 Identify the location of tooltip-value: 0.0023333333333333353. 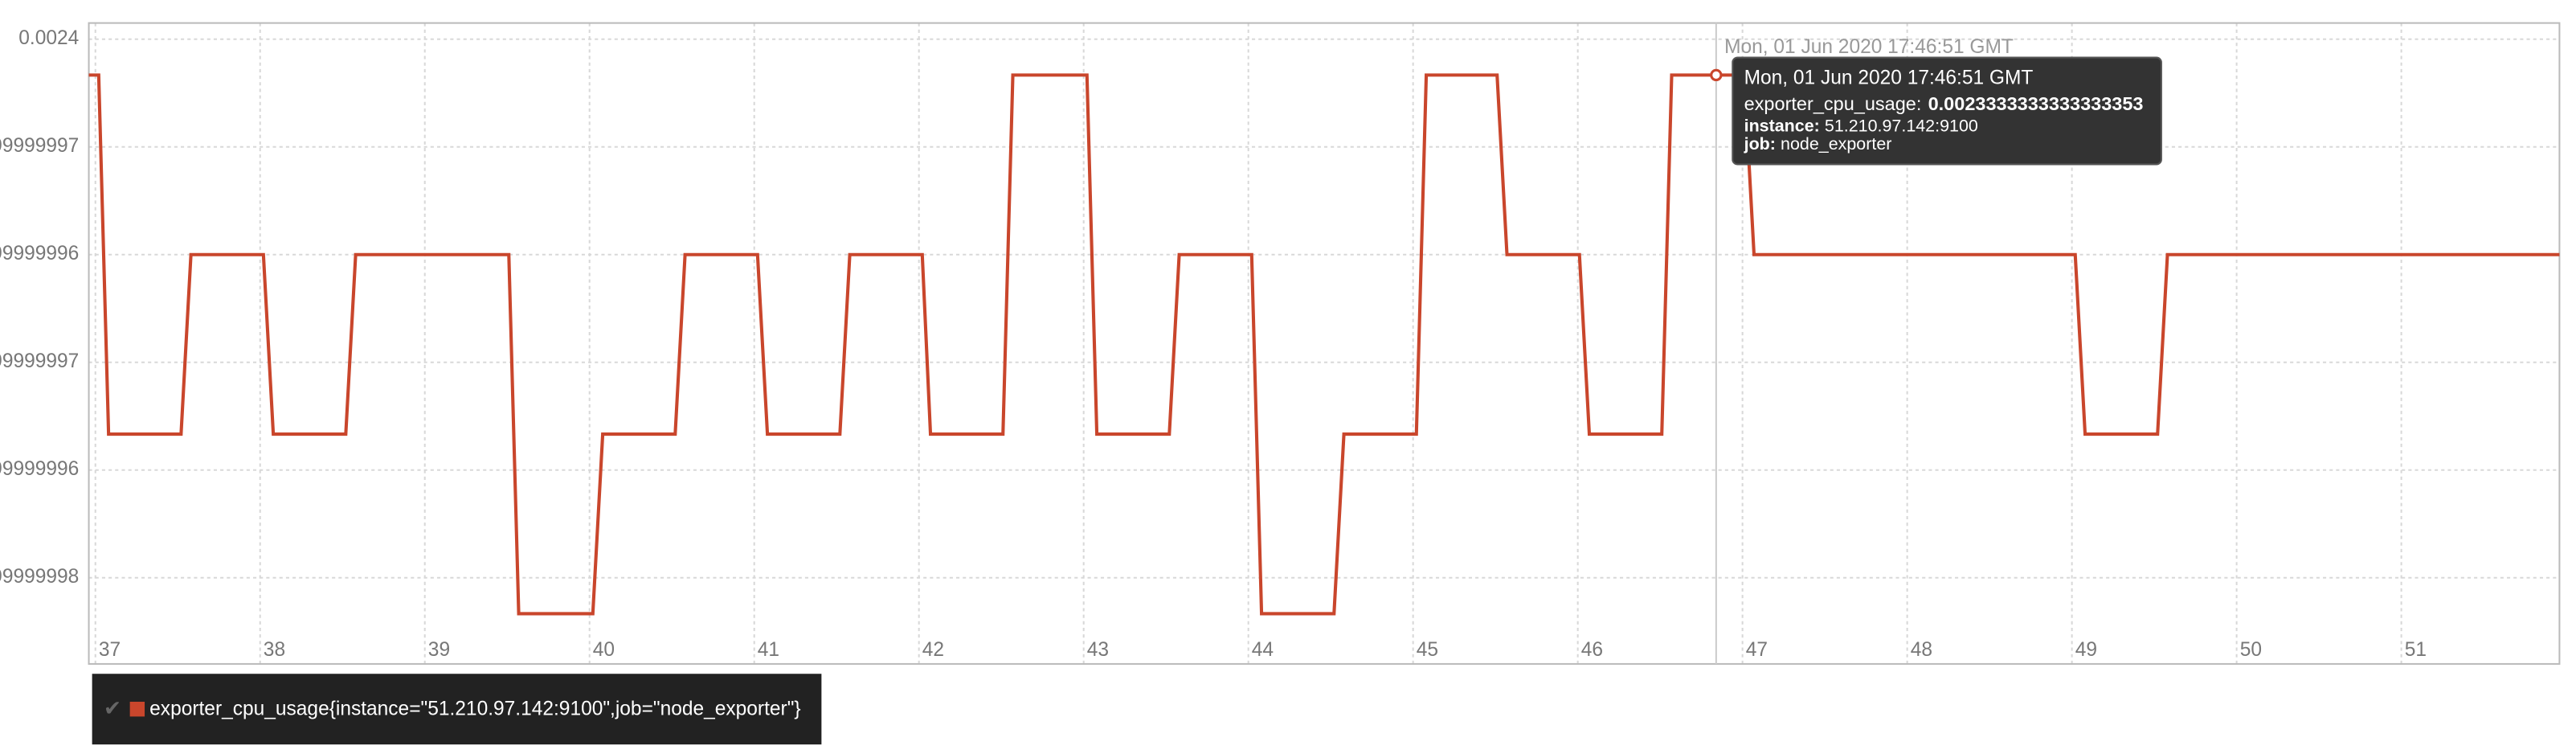
(2036, 104).